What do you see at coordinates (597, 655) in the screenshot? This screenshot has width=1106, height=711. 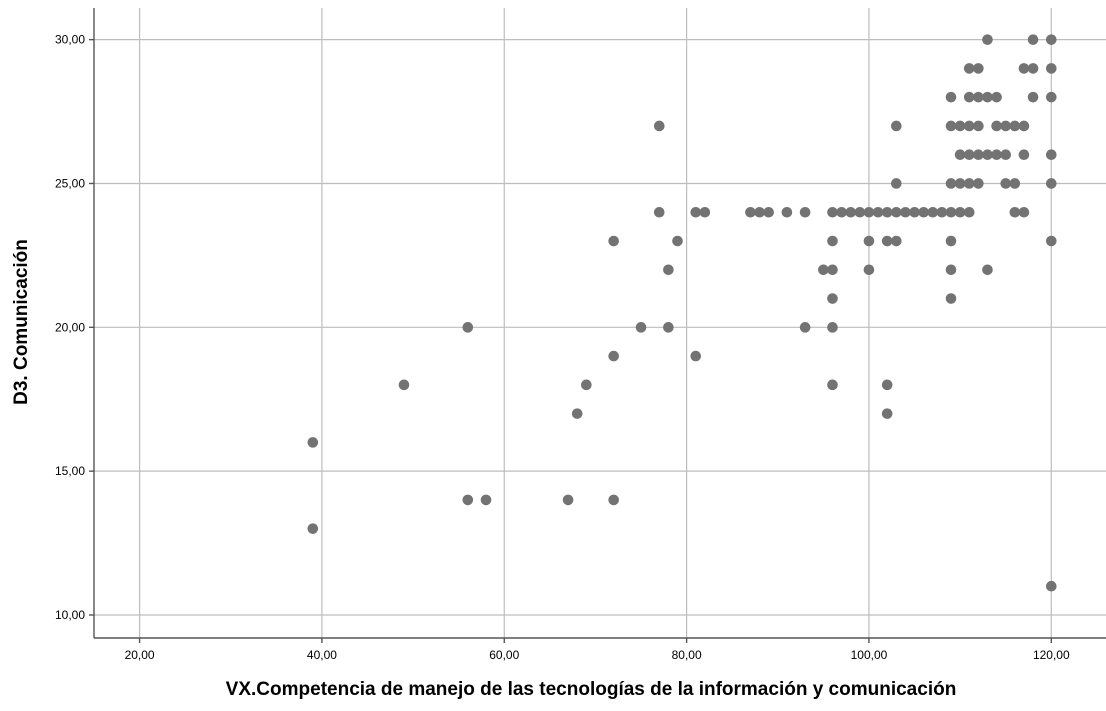 I see `x-tick-labels: 20,00 40,00 60,00 80,00 100,00 120,00` at bounding box center [597, 655].